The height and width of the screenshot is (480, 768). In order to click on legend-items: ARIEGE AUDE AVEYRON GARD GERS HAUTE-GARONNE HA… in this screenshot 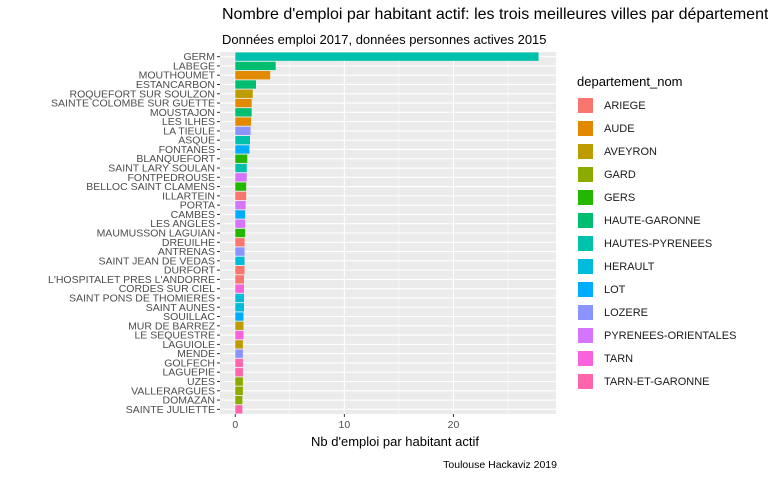, I will do `click(656, 243)`.